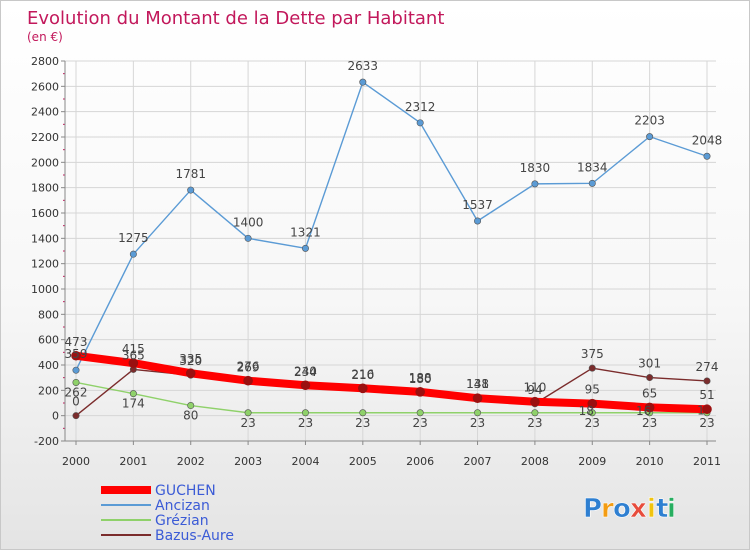 The width and height of the screenshot is (750, 551). I want to click on x-tick-label: 2011, so click(707, 461).